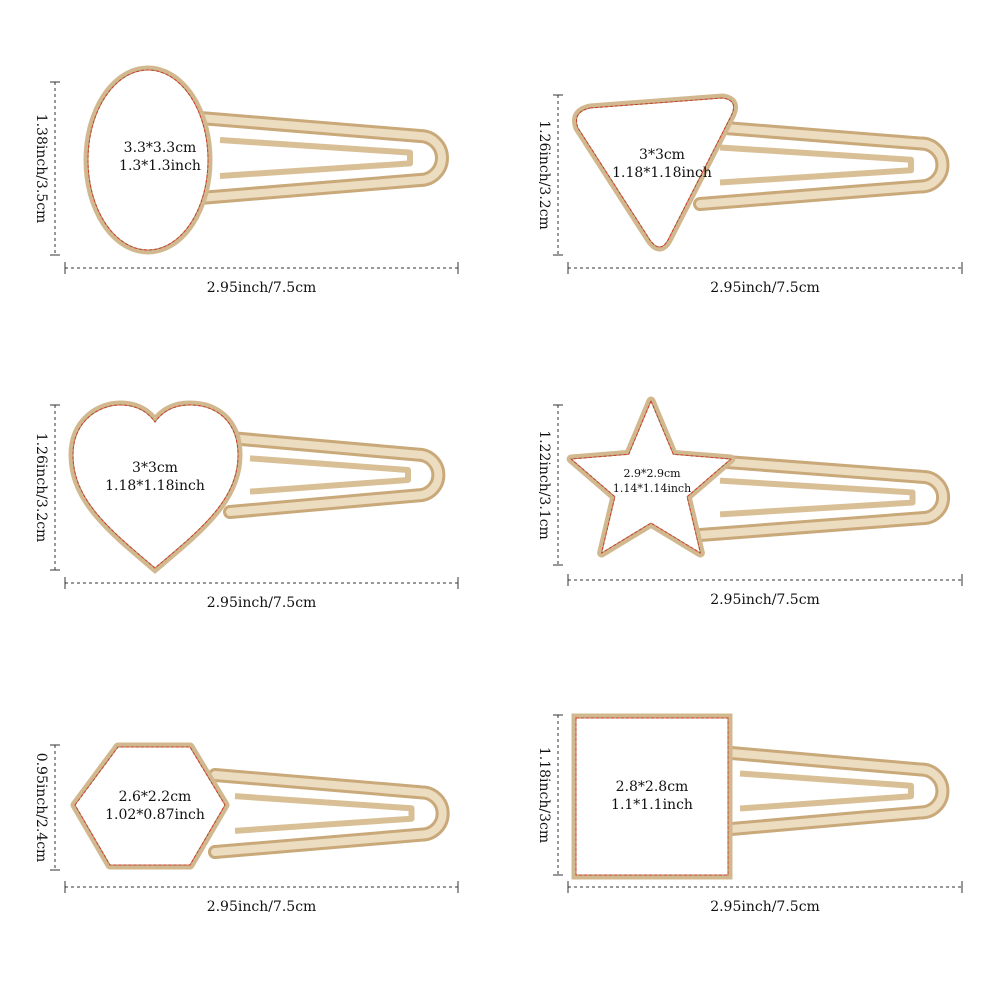 The width and height of the screenshot is (1000, 1000). Describe the element at coordinates (544, 485) in the screenshot. I see `height-label: 1.22inch/3.1cm` at that location.